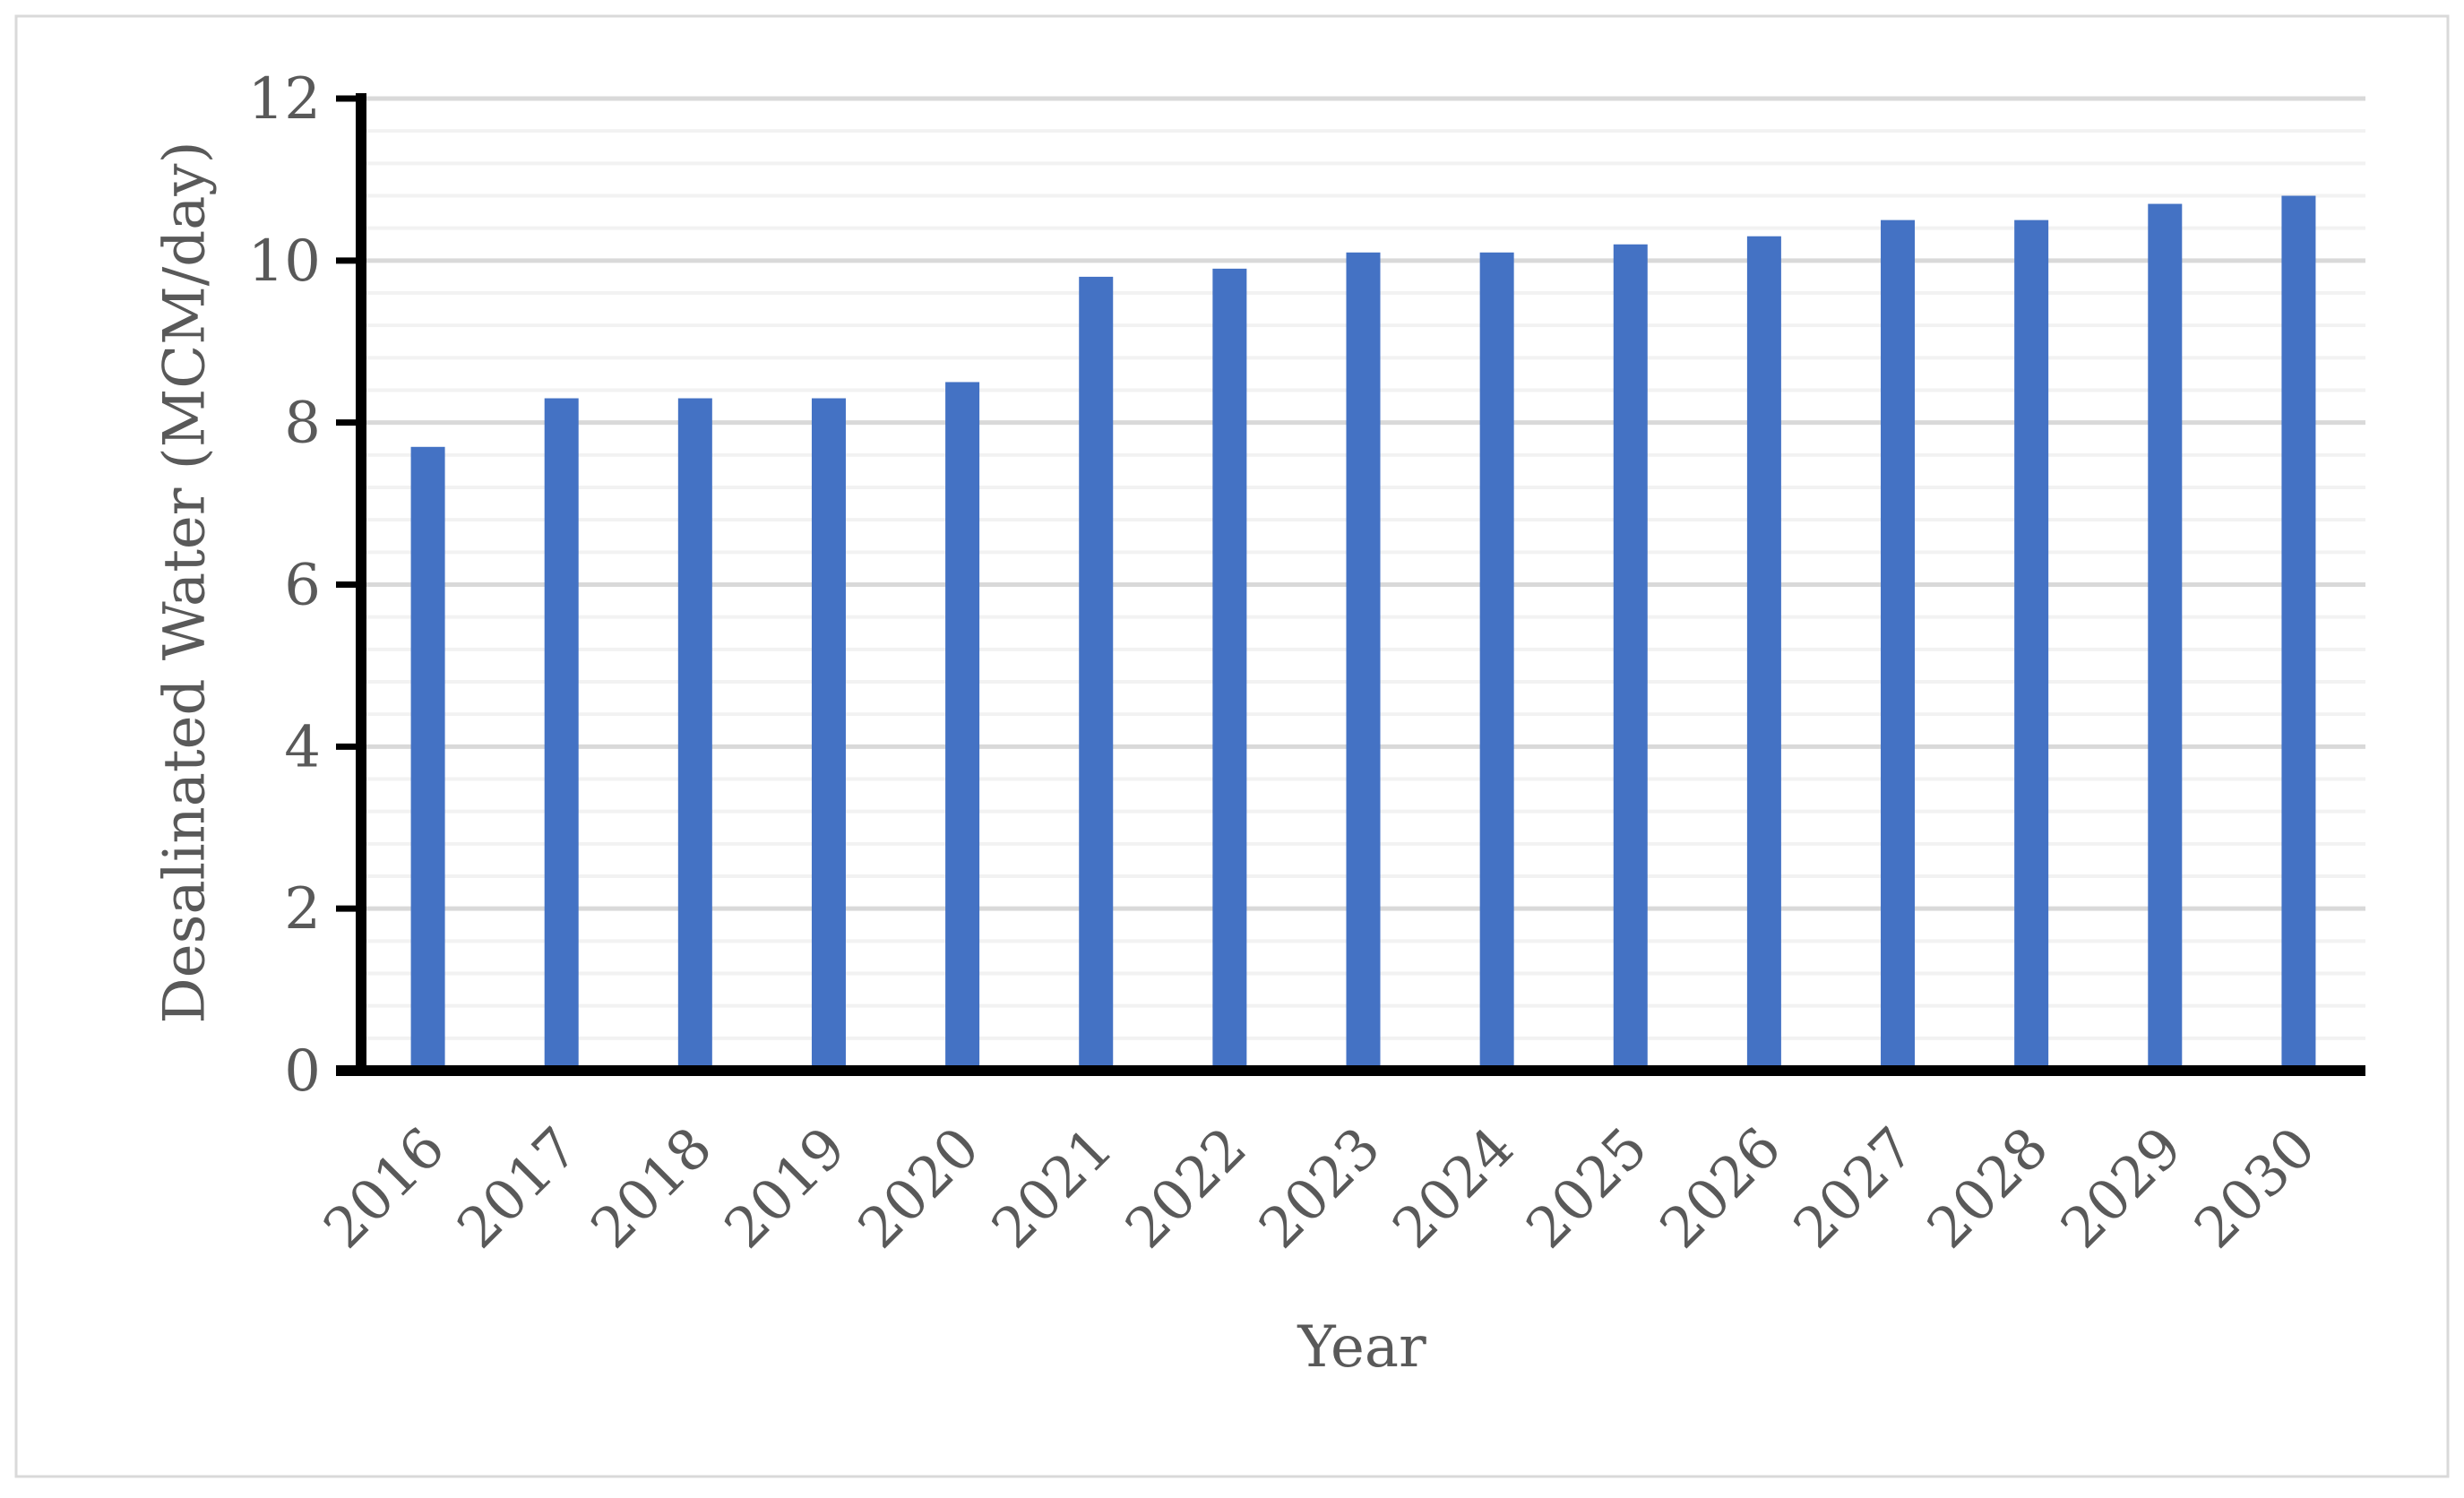 The image size is (2464, 1498). Describe the element at coordinates (302, 910) in the screenshot. I see `y-tick-label: 2` at that location.